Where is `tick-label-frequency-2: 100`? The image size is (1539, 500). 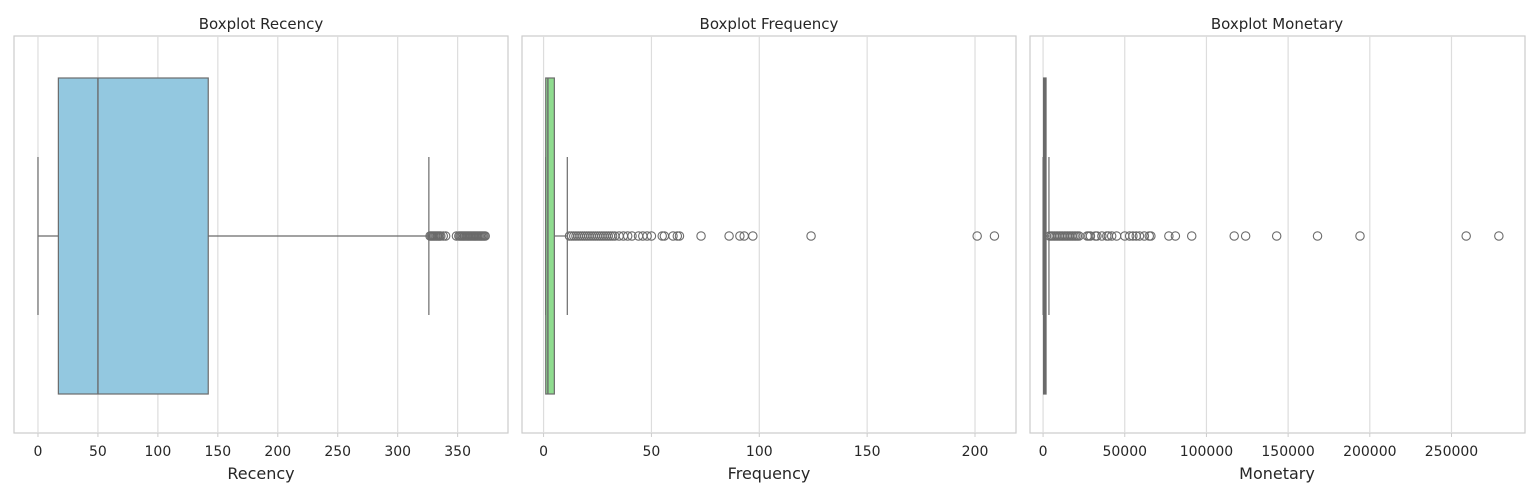 tick-label-frequency-2: 100 is located at coordinates (759, 452).